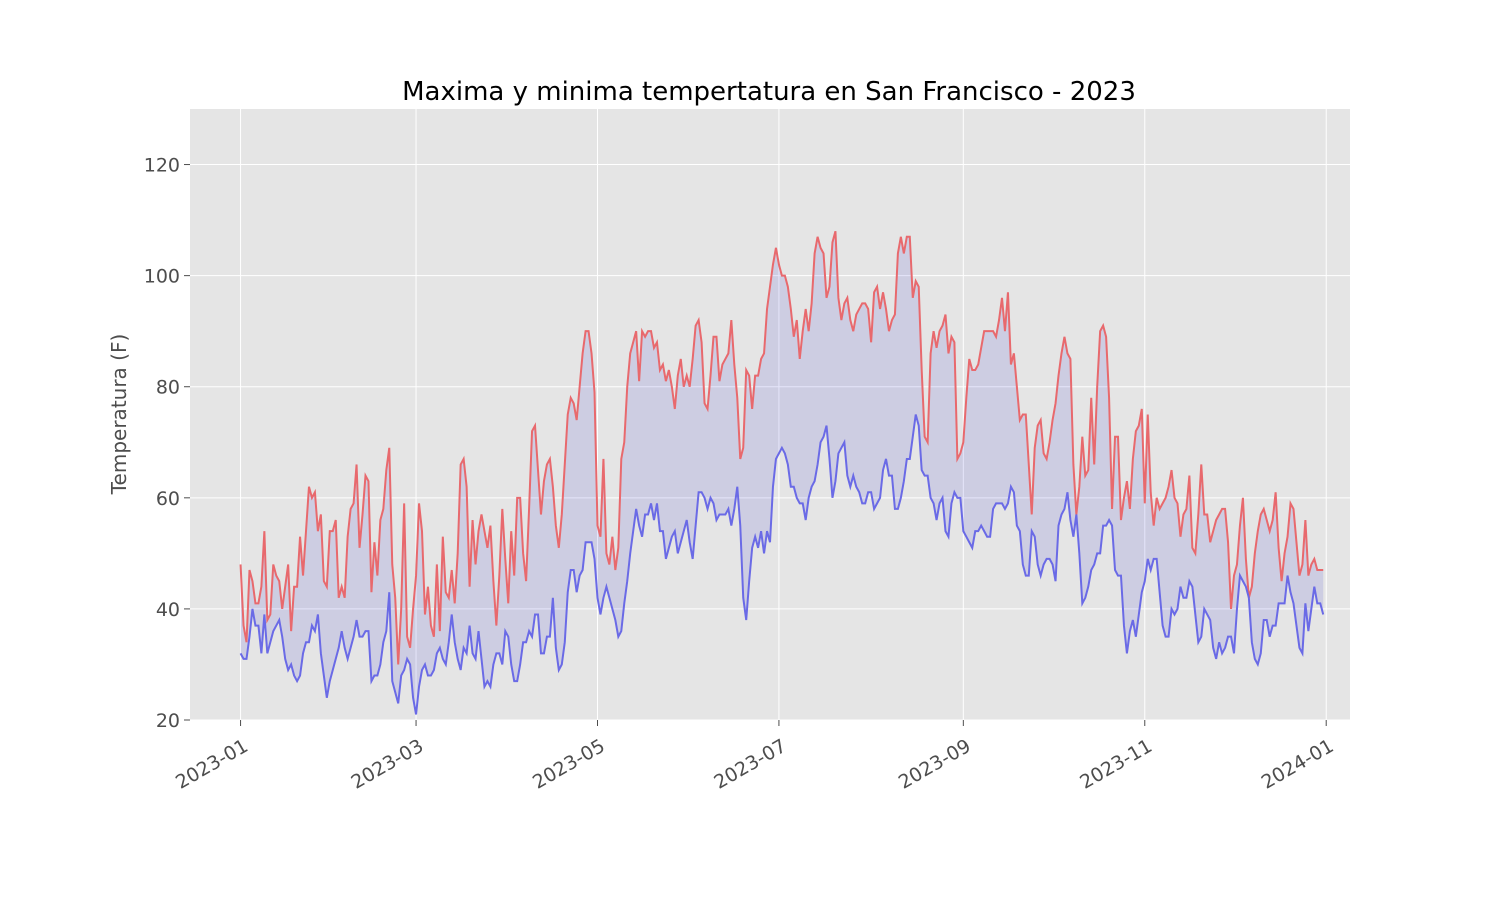 The image size is (1500, 900). I want to click on y-axis-label: Temperatura (F), so click(119, 415).